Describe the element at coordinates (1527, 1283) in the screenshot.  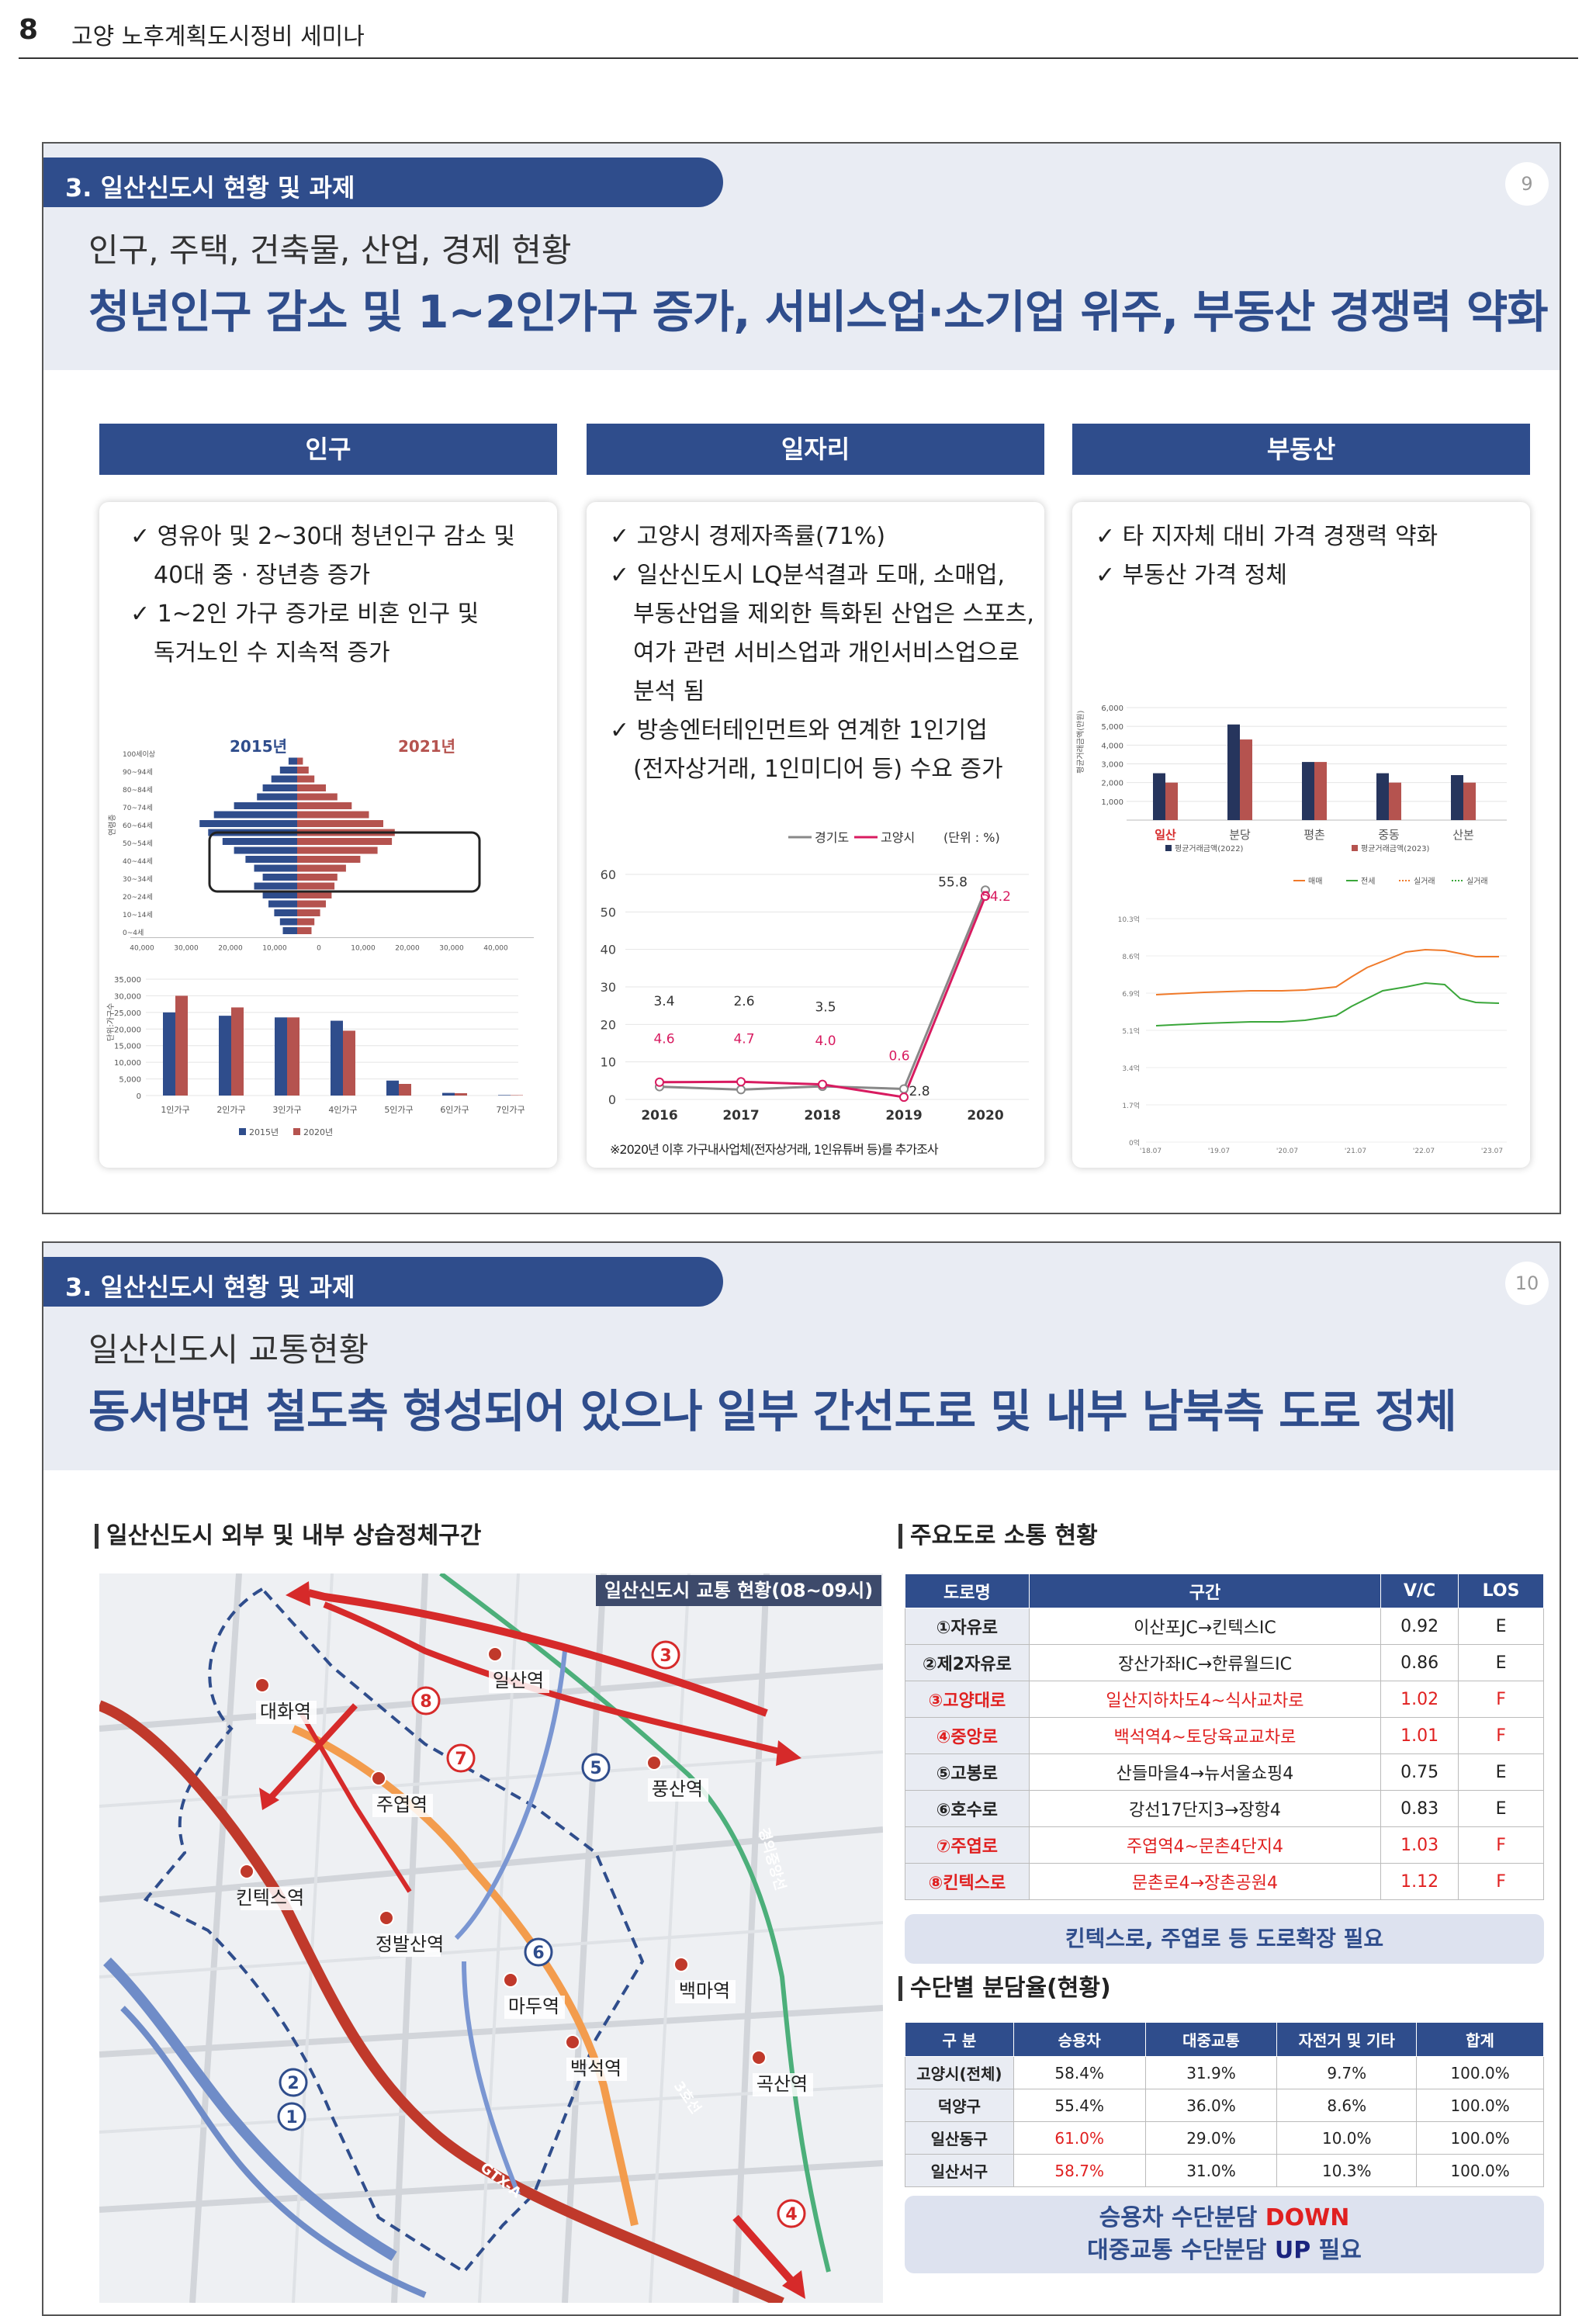
I see `slide-number: 10` at that location.